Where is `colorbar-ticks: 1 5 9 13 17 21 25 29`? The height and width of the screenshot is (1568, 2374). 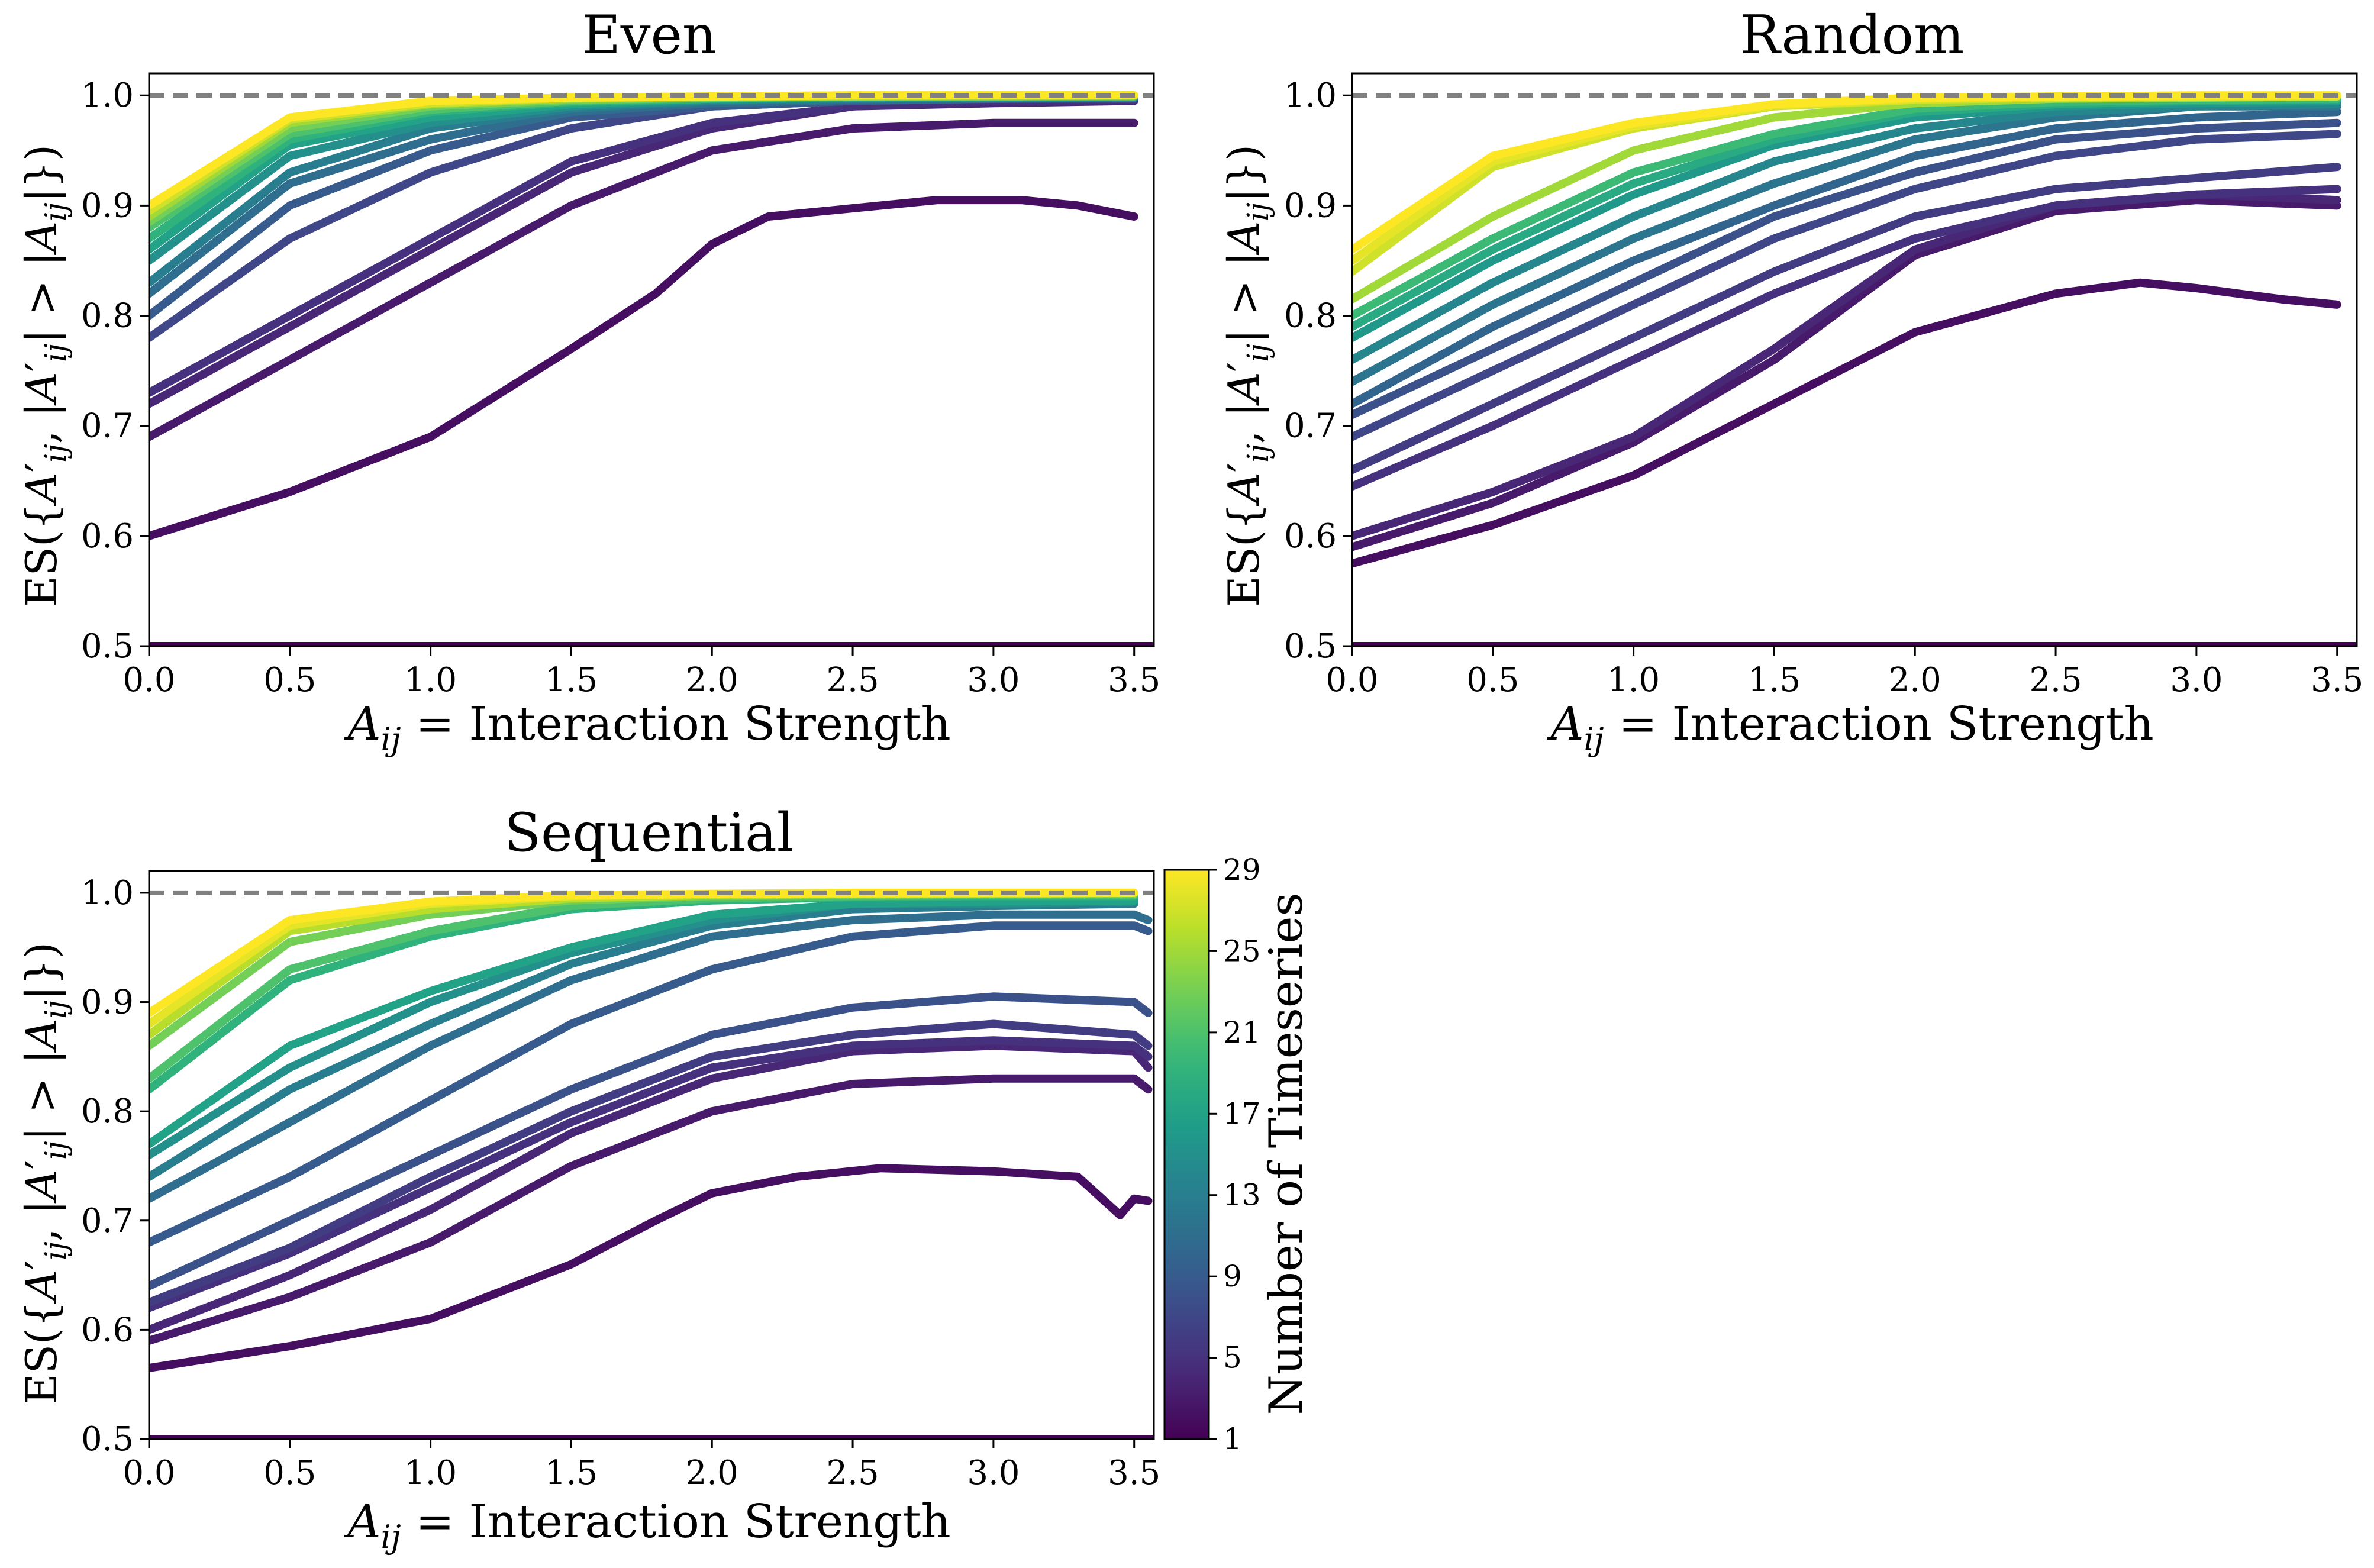
colorbar-ticks: 1 5 9 13 17 21 25 29 is located at coordinates (1235, 1154).